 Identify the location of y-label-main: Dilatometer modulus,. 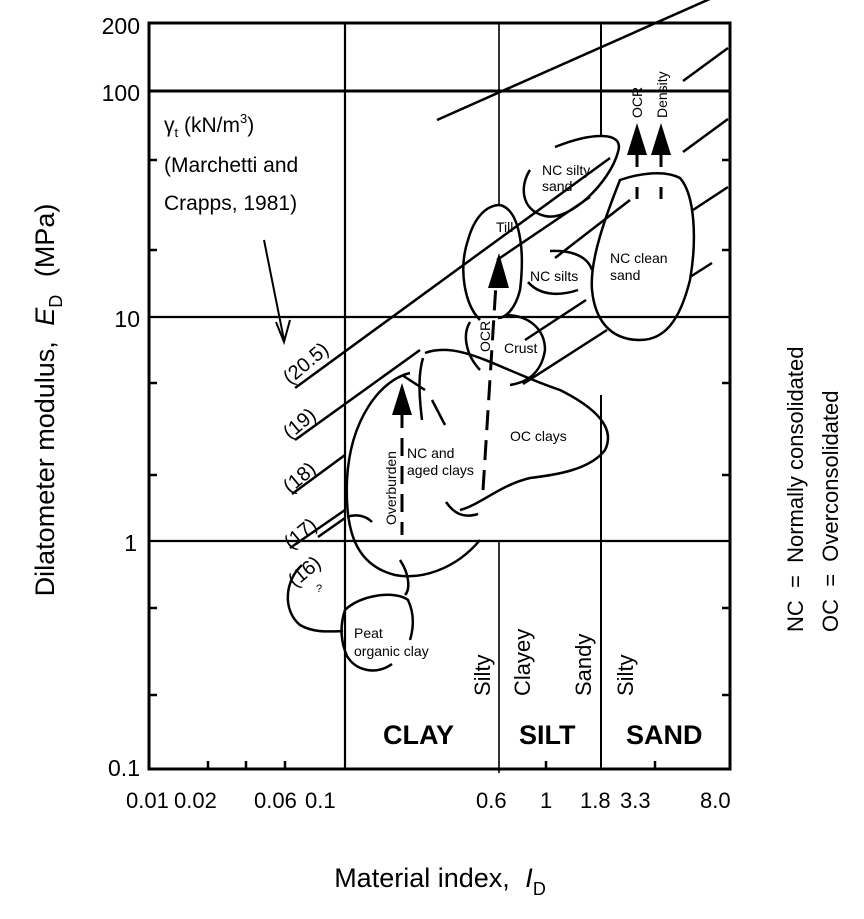
(45, 468).